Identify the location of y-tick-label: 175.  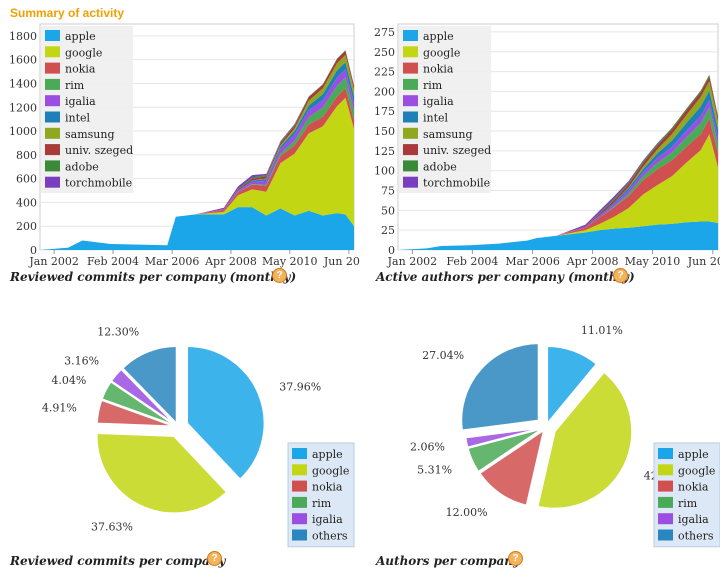
(384, 111).